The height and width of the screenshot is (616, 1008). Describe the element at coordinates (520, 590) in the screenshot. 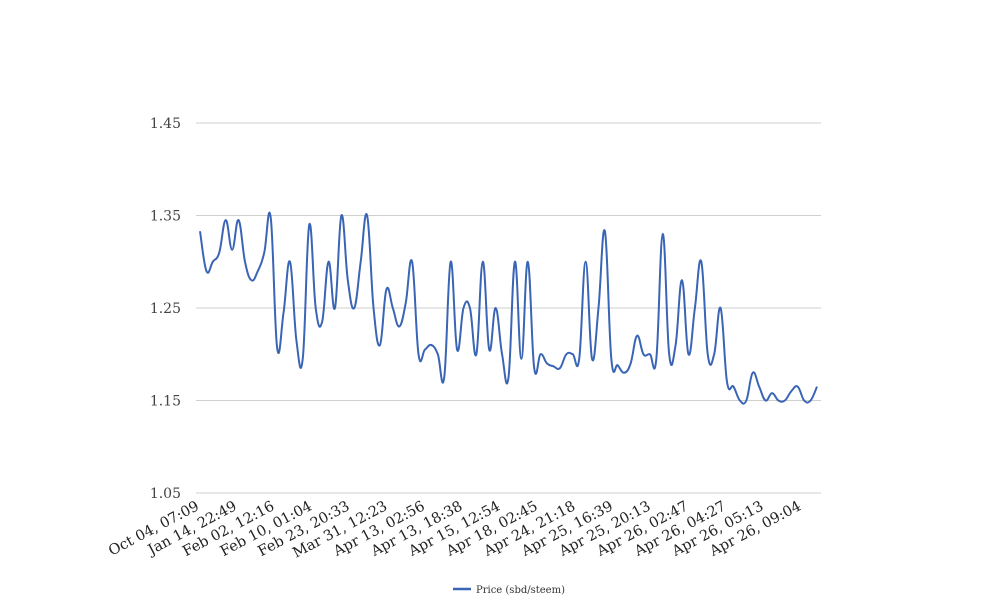

I see `legend-label-price: Price (sbd/steem)` at that location.